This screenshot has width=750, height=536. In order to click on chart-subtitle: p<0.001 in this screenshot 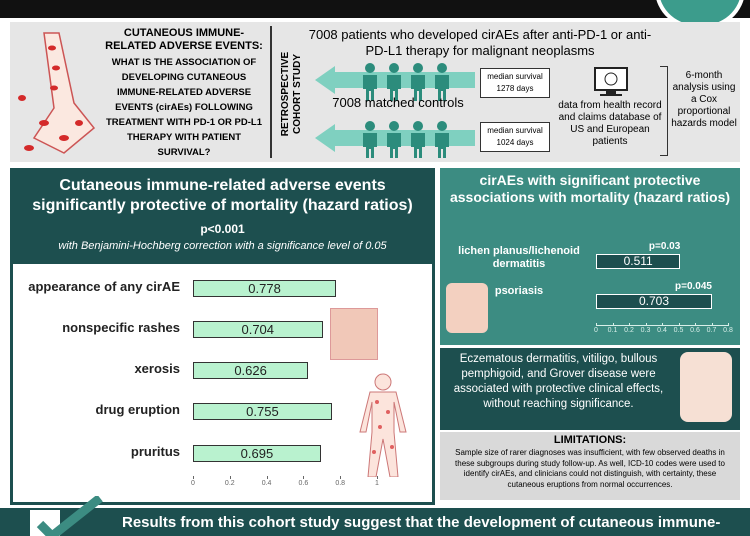, I will do `click(222, 229)`.